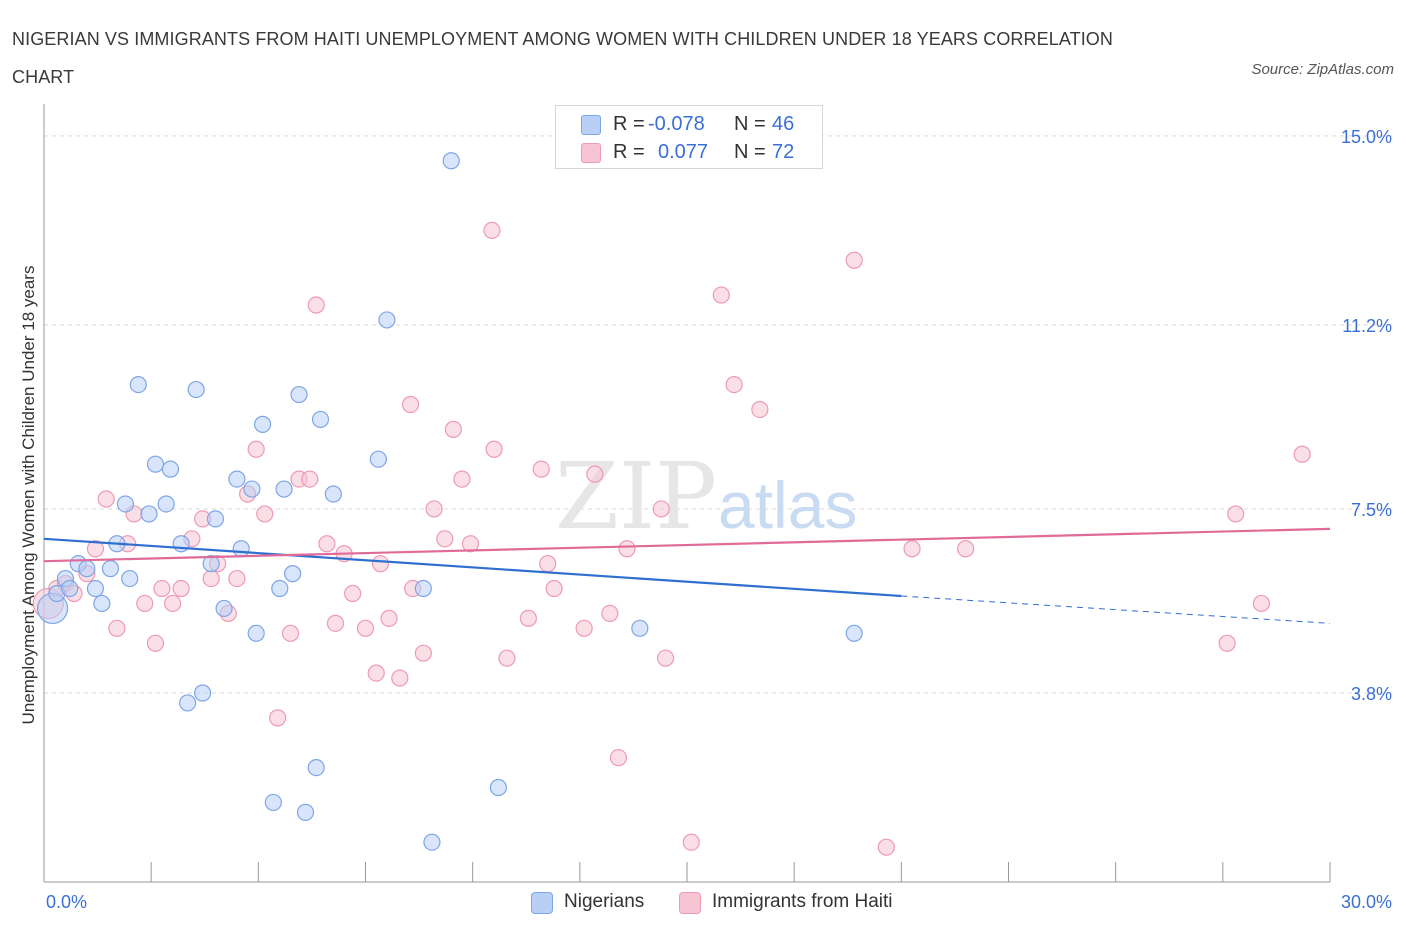  I want to click on trend-line-haiti, so click(687, 545).